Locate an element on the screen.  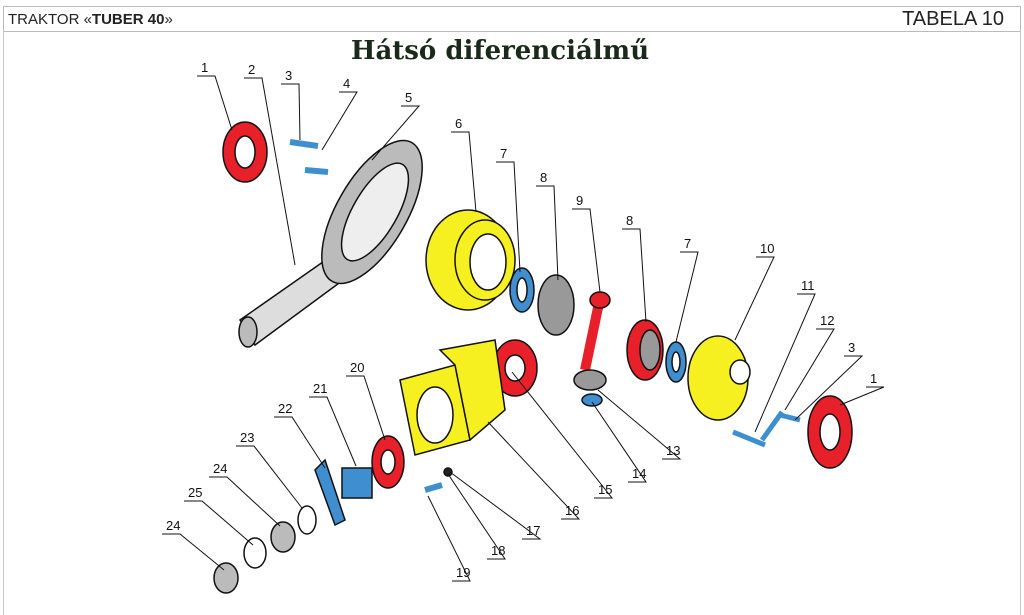
part-shaft-end is located at coordinates (248, 332).